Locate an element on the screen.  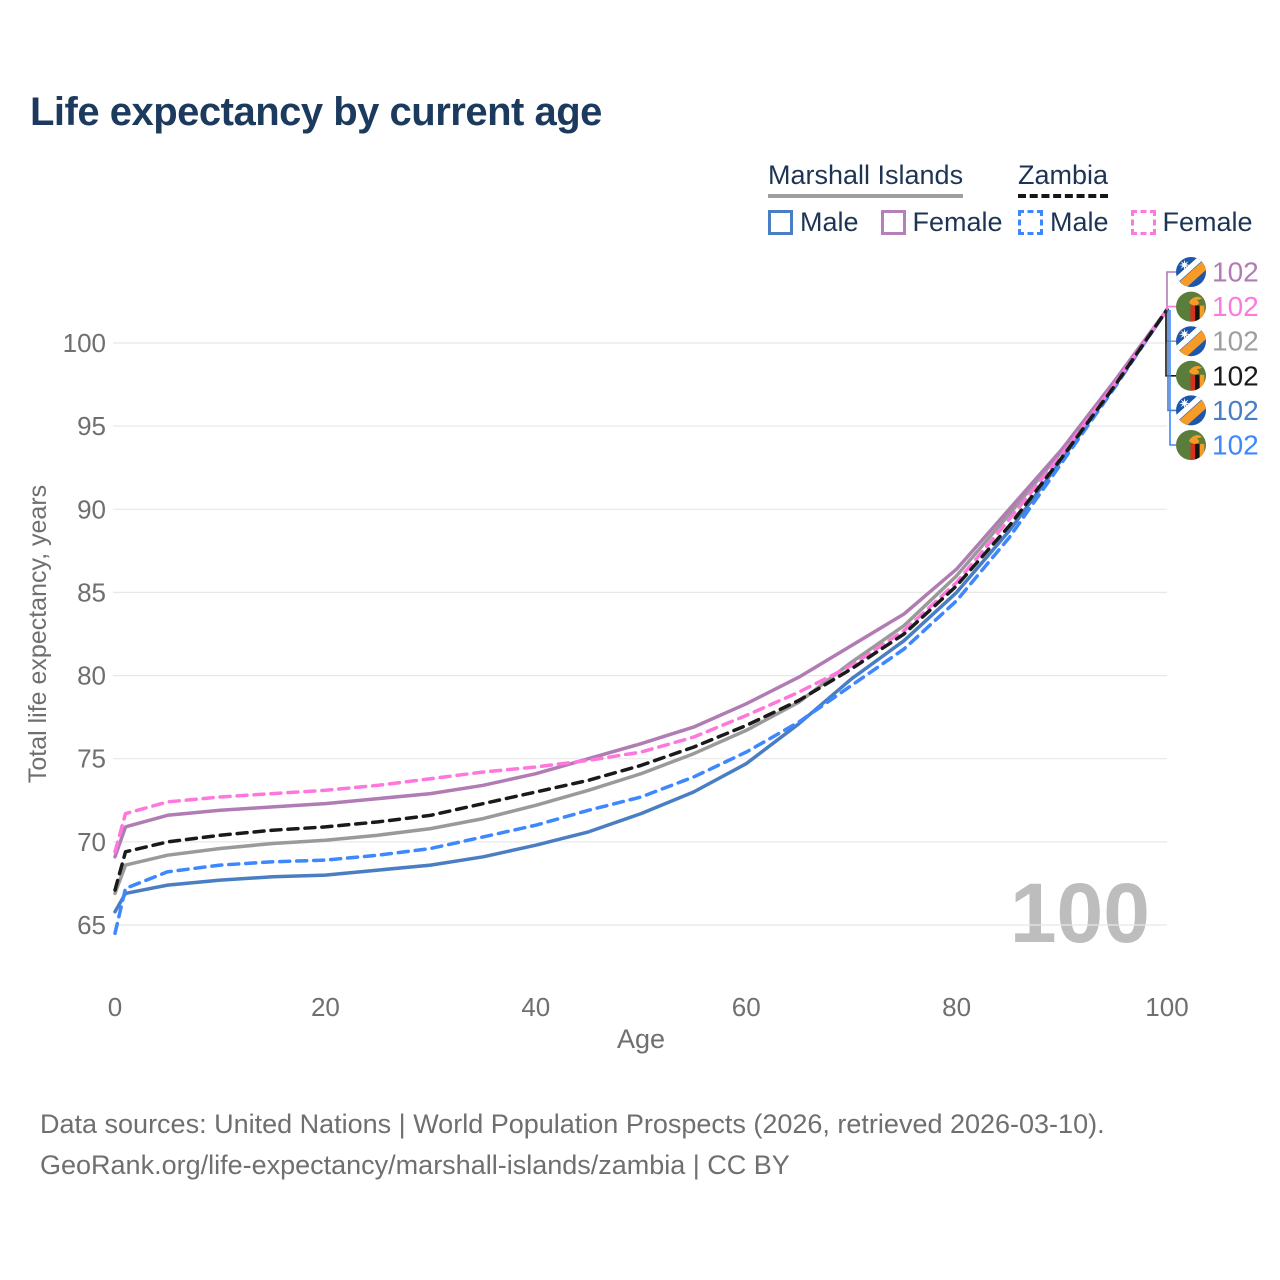
legend-item-marshall-islands-female: Female is located at coordinates (941, 222).